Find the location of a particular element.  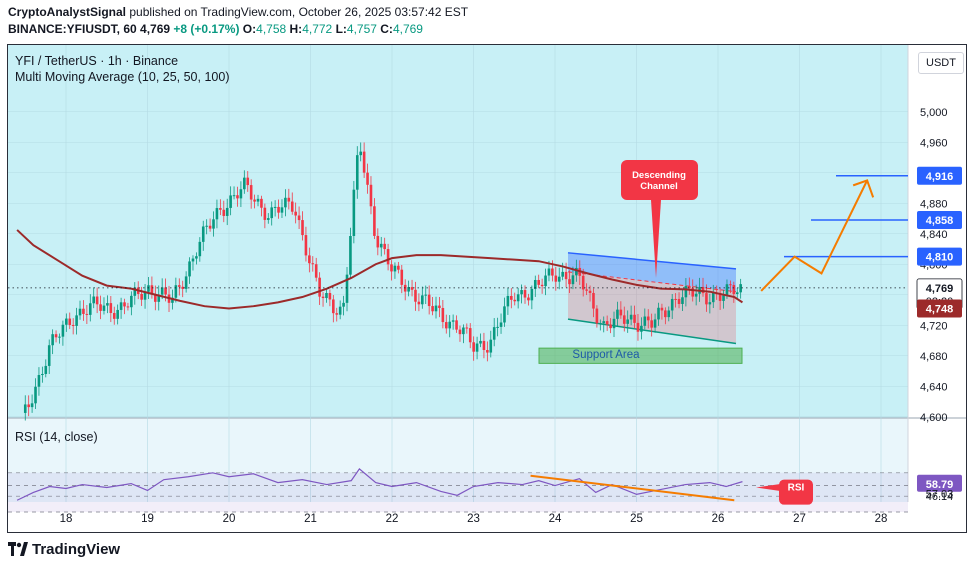

author-name: CryptoAnalystSignal is located at coordinates (67, 12).